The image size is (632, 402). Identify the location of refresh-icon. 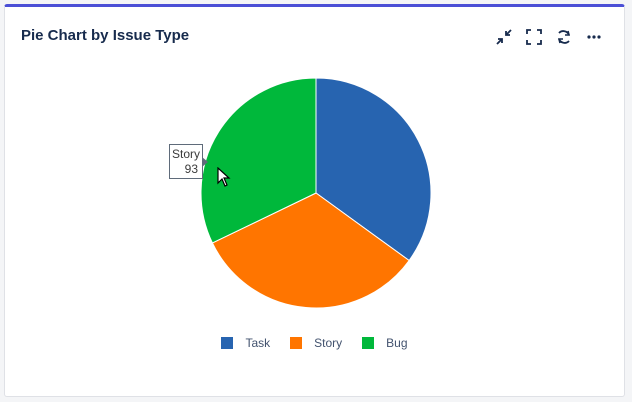
(564, 37).